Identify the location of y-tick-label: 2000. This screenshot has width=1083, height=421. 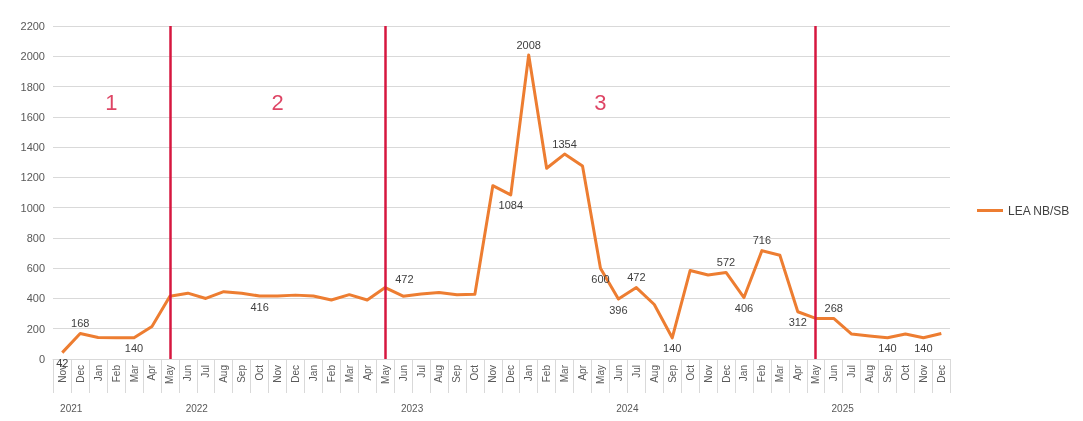
(32, 56).